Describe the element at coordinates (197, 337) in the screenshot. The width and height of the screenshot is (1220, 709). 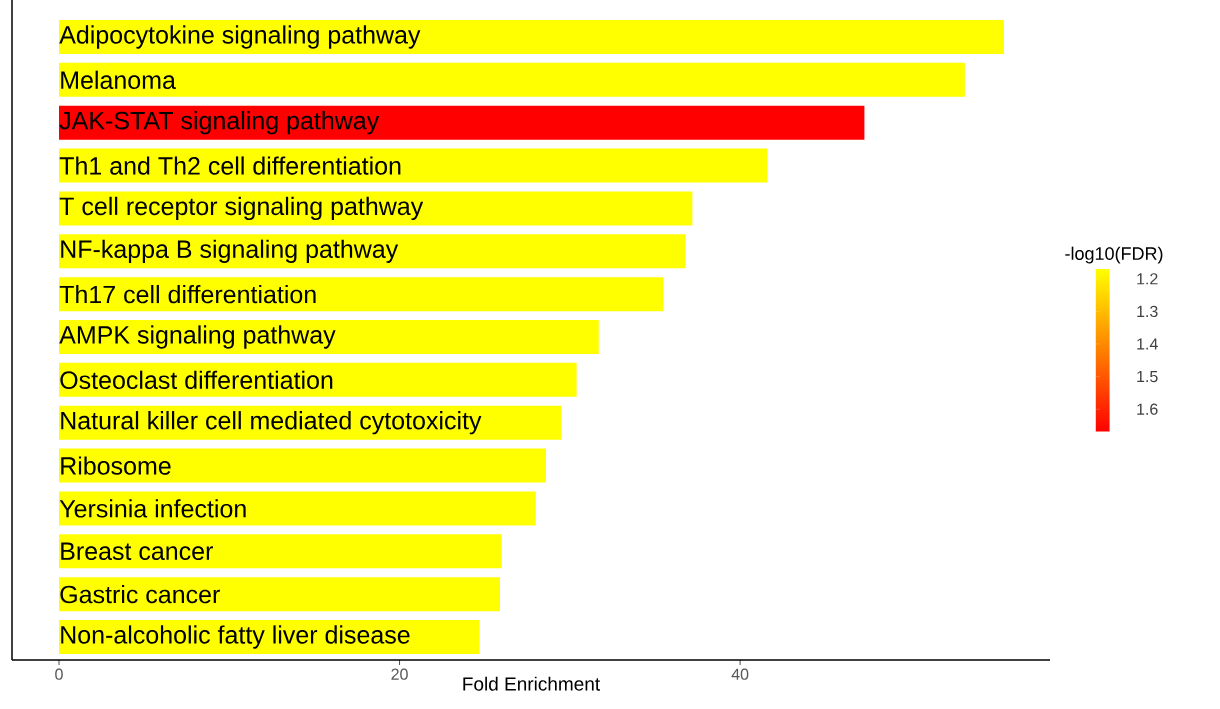
I see `y-tick-label: AMPK signaling pathway` at that location.